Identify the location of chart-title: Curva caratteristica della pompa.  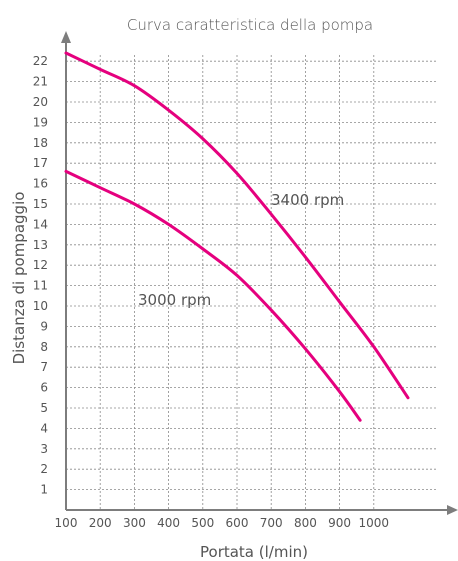
(250, 25).